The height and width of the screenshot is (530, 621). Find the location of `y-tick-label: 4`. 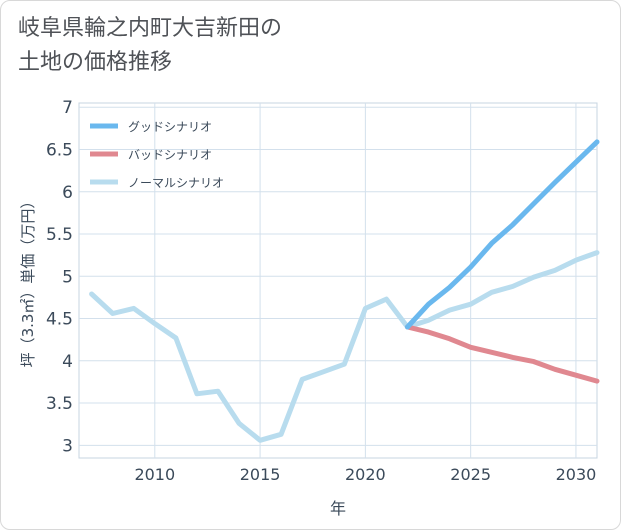

y-tick-label: 4 is located at coordinates (67, 362).